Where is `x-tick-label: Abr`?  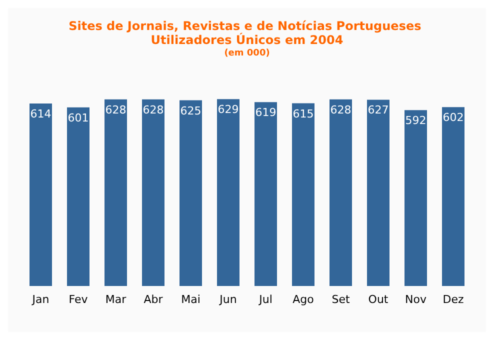 x-tick-label: Abr is located at coordinates (154, 299).